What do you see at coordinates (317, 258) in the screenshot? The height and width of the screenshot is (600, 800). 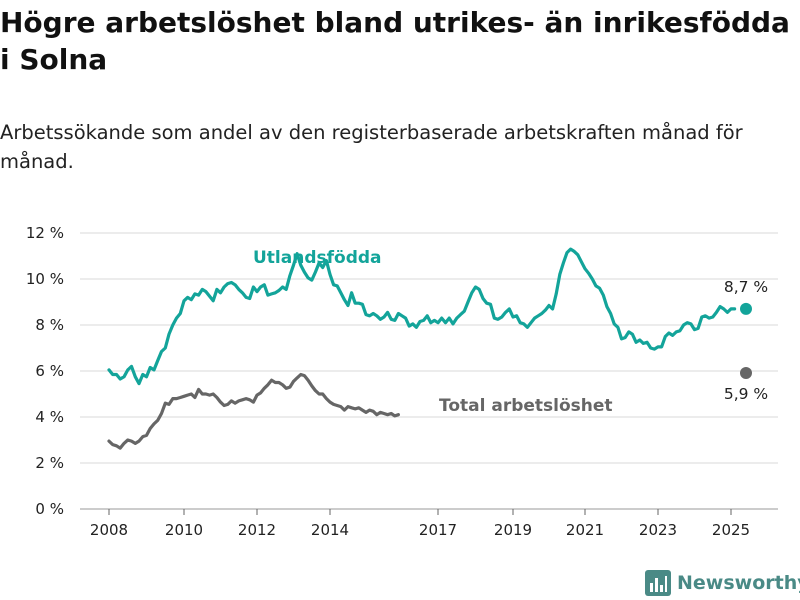 I see `utlandsfodda-label: Utlandsfödda` at bounding box center [317, 258].